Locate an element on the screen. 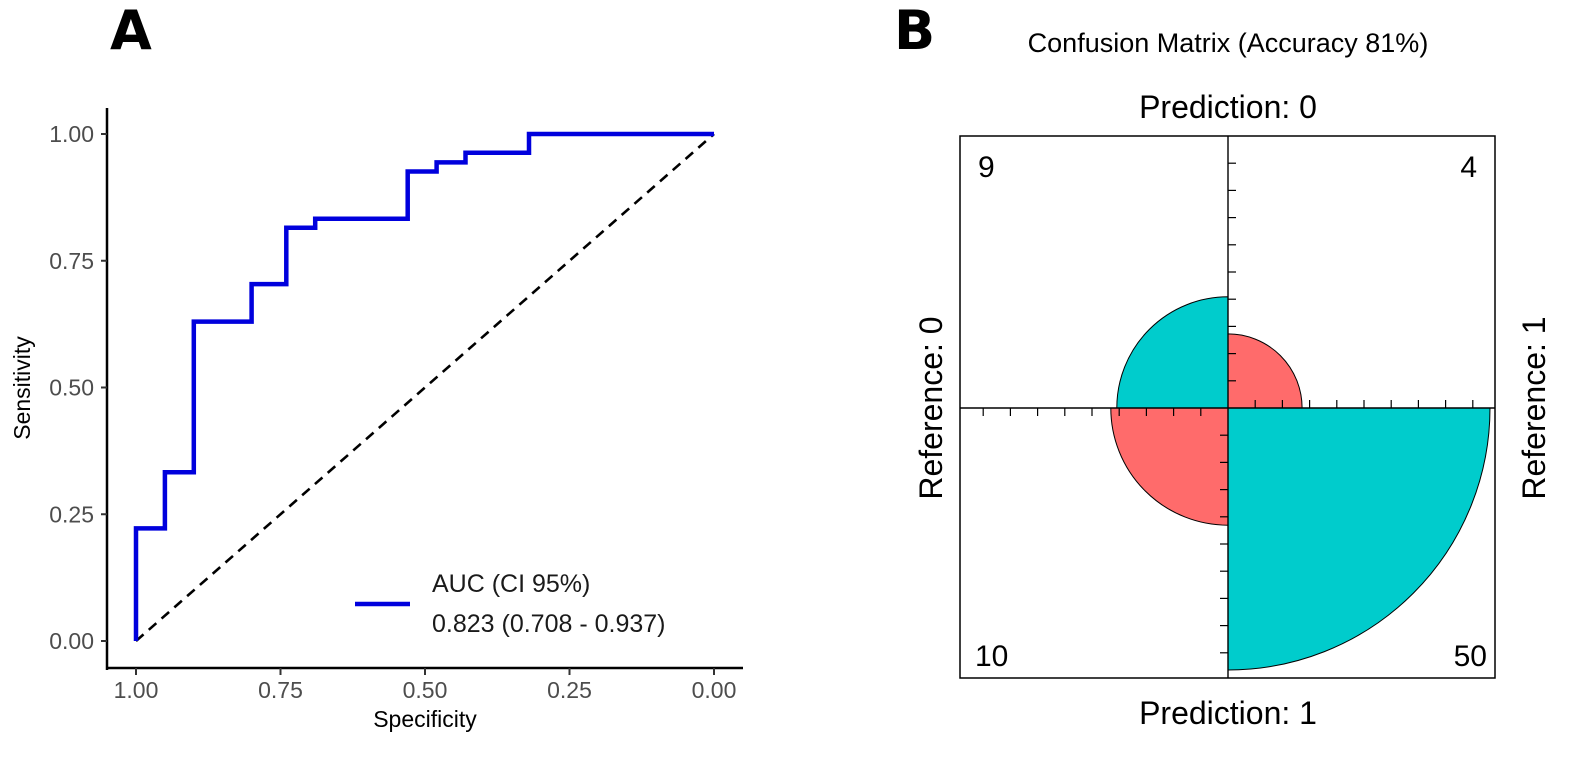 This screenshot has width=1595, height=761. roc-y-axis-title: Sensitivity is located at coordinates (22, 388).